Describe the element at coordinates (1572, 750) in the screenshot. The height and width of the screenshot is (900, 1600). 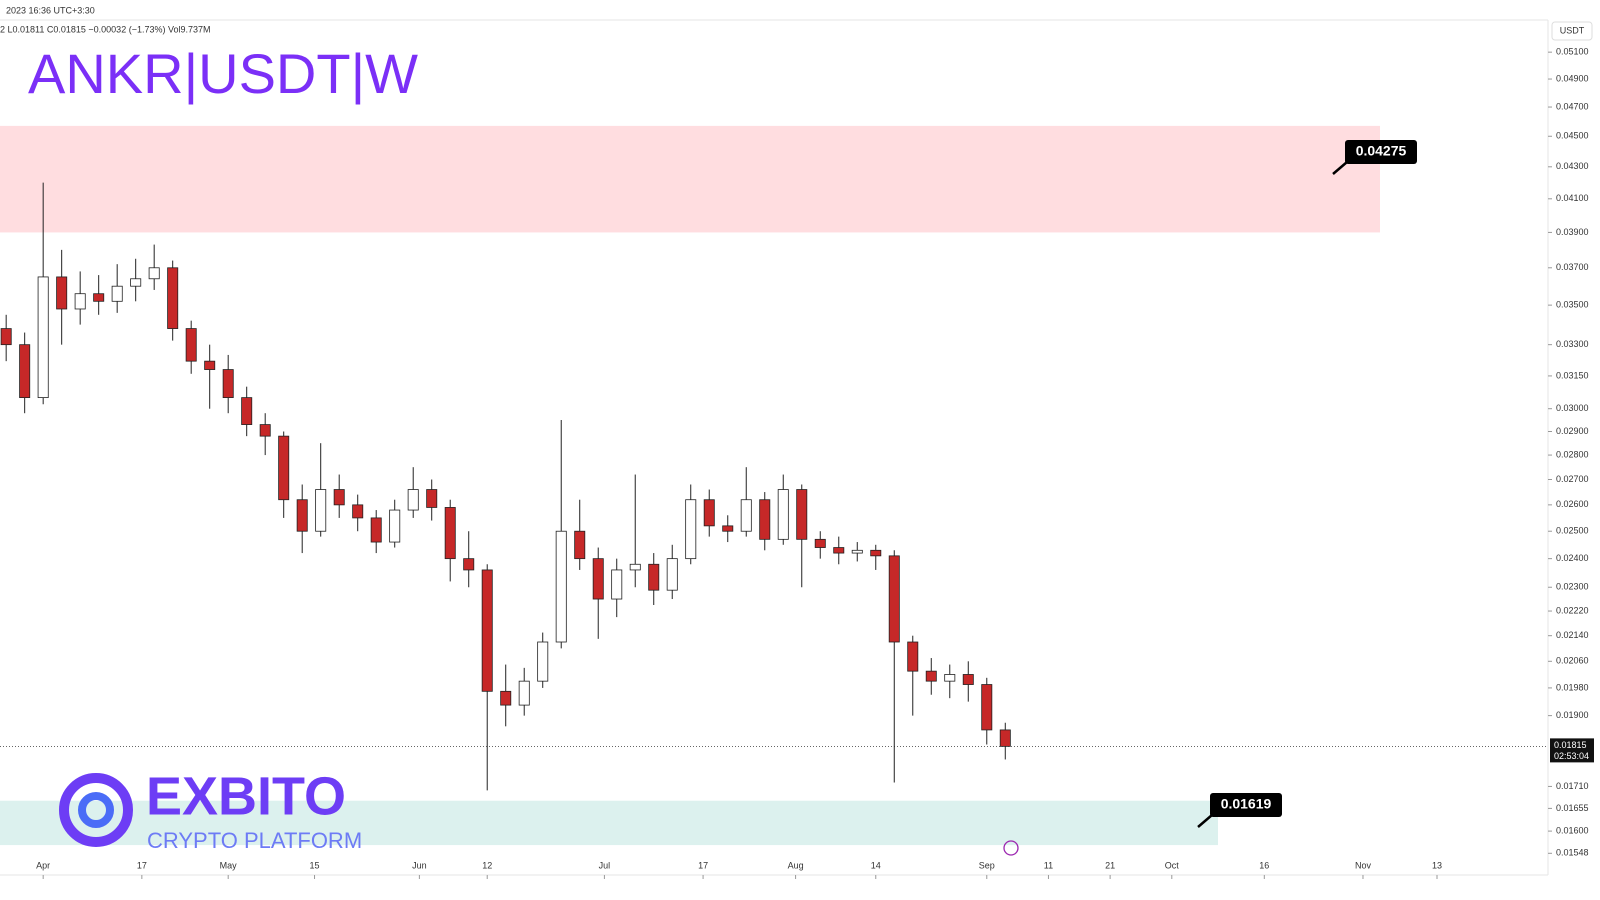
I see `last-price-box` at that location.